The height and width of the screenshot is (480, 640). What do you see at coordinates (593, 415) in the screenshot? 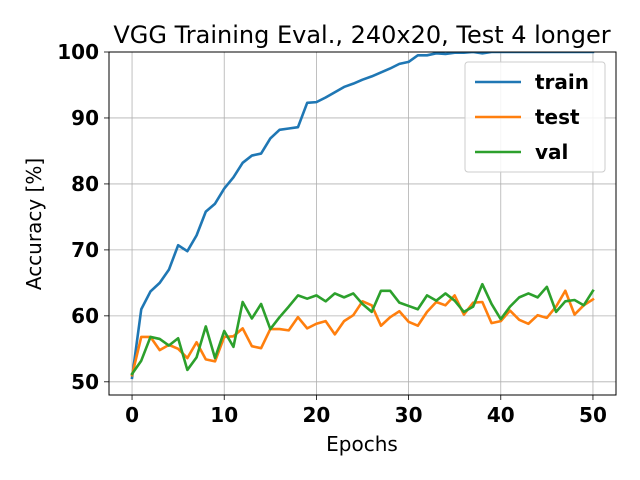
I see `x-tick-label: 50` at bounding box center [593, 415].